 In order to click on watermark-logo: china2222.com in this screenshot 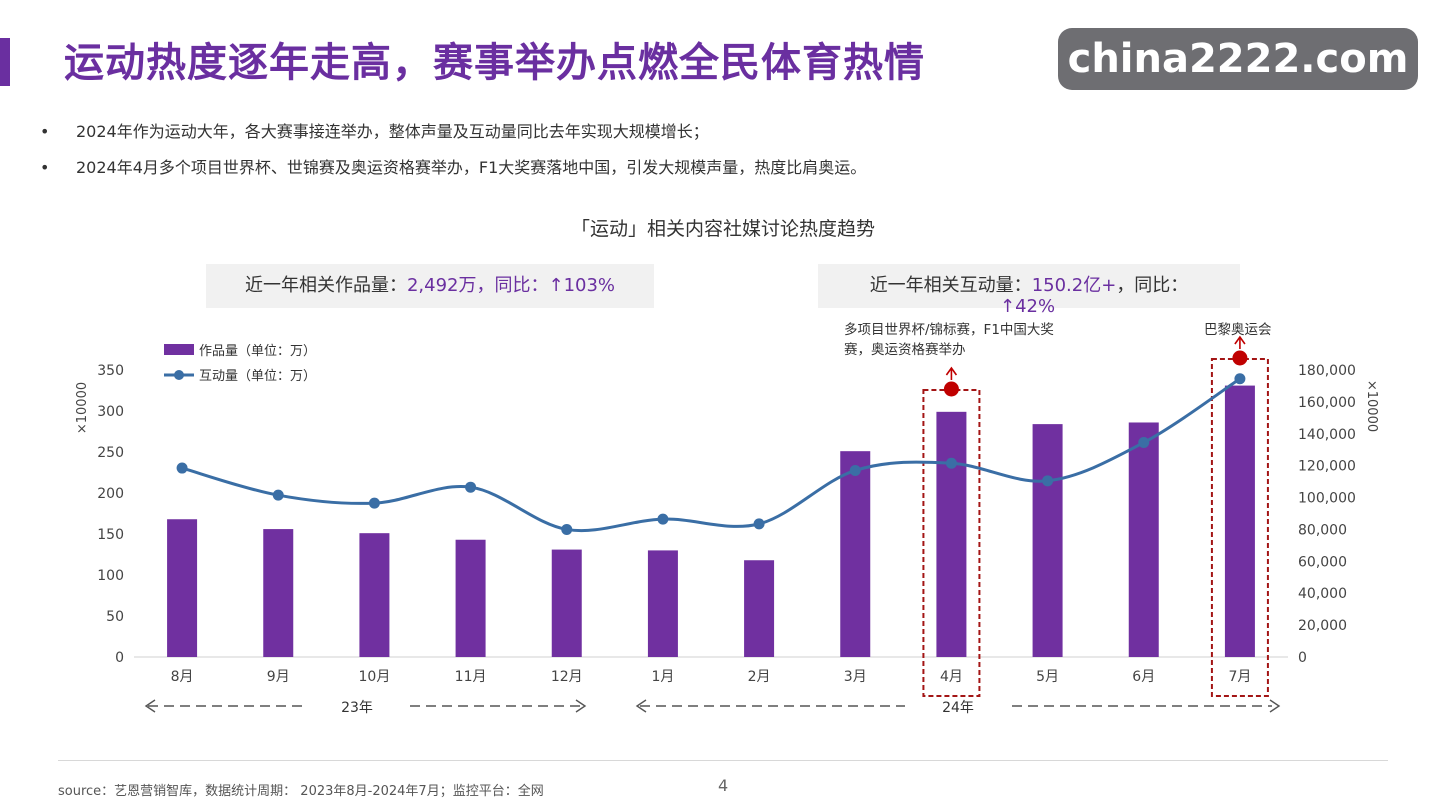, I will do `click(1238, 59)`.